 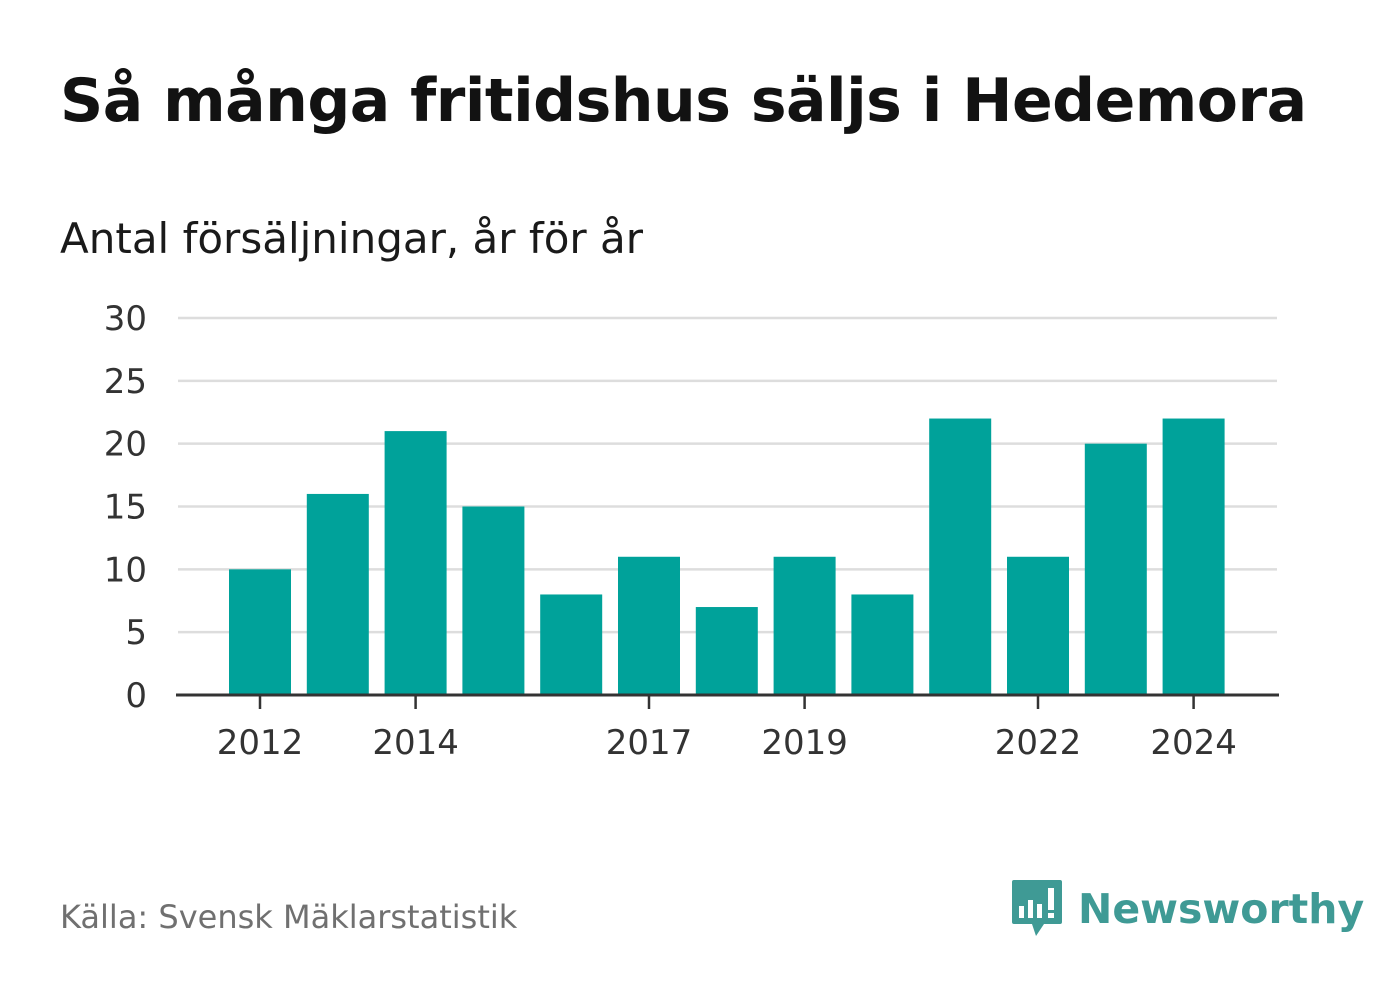 I want to click on y-tick-label: 20, so click(x=125, y=445).